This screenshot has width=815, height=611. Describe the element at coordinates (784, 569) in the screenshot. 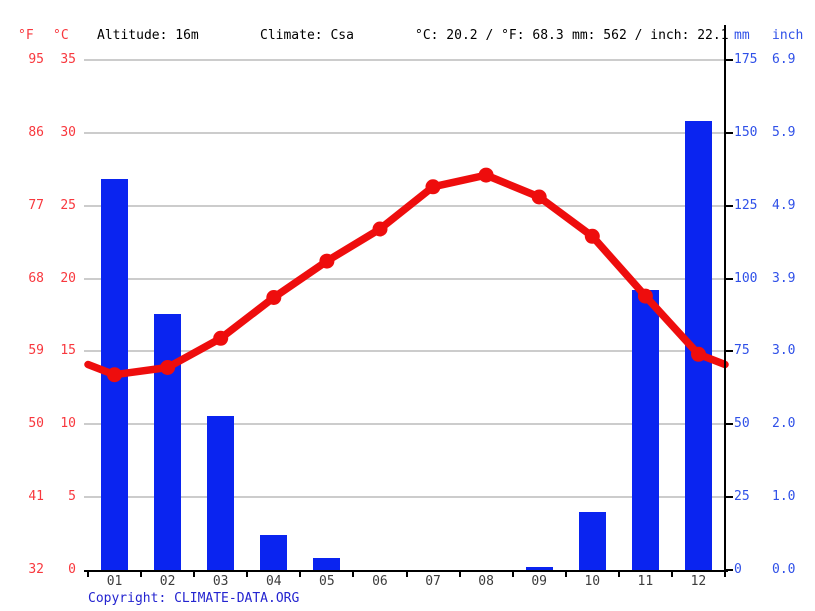

I see `tick-label: 0.0` at that location.